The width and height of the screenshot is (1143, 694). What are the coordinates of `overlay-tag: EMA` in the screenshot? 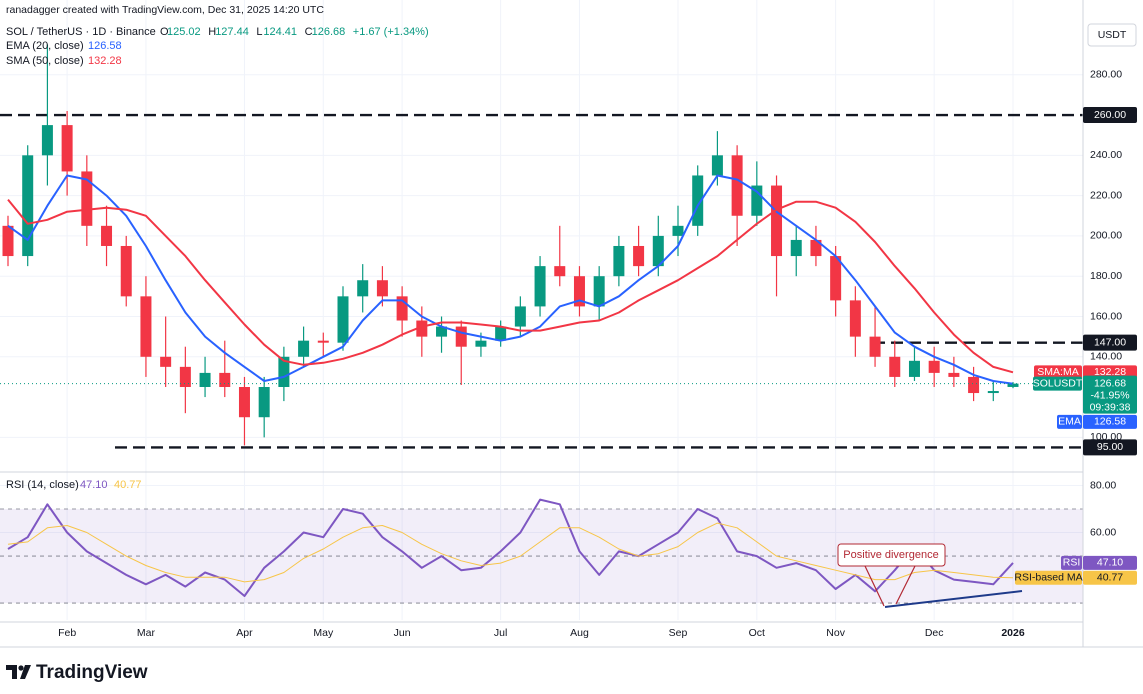 It's located at (1069, 422).